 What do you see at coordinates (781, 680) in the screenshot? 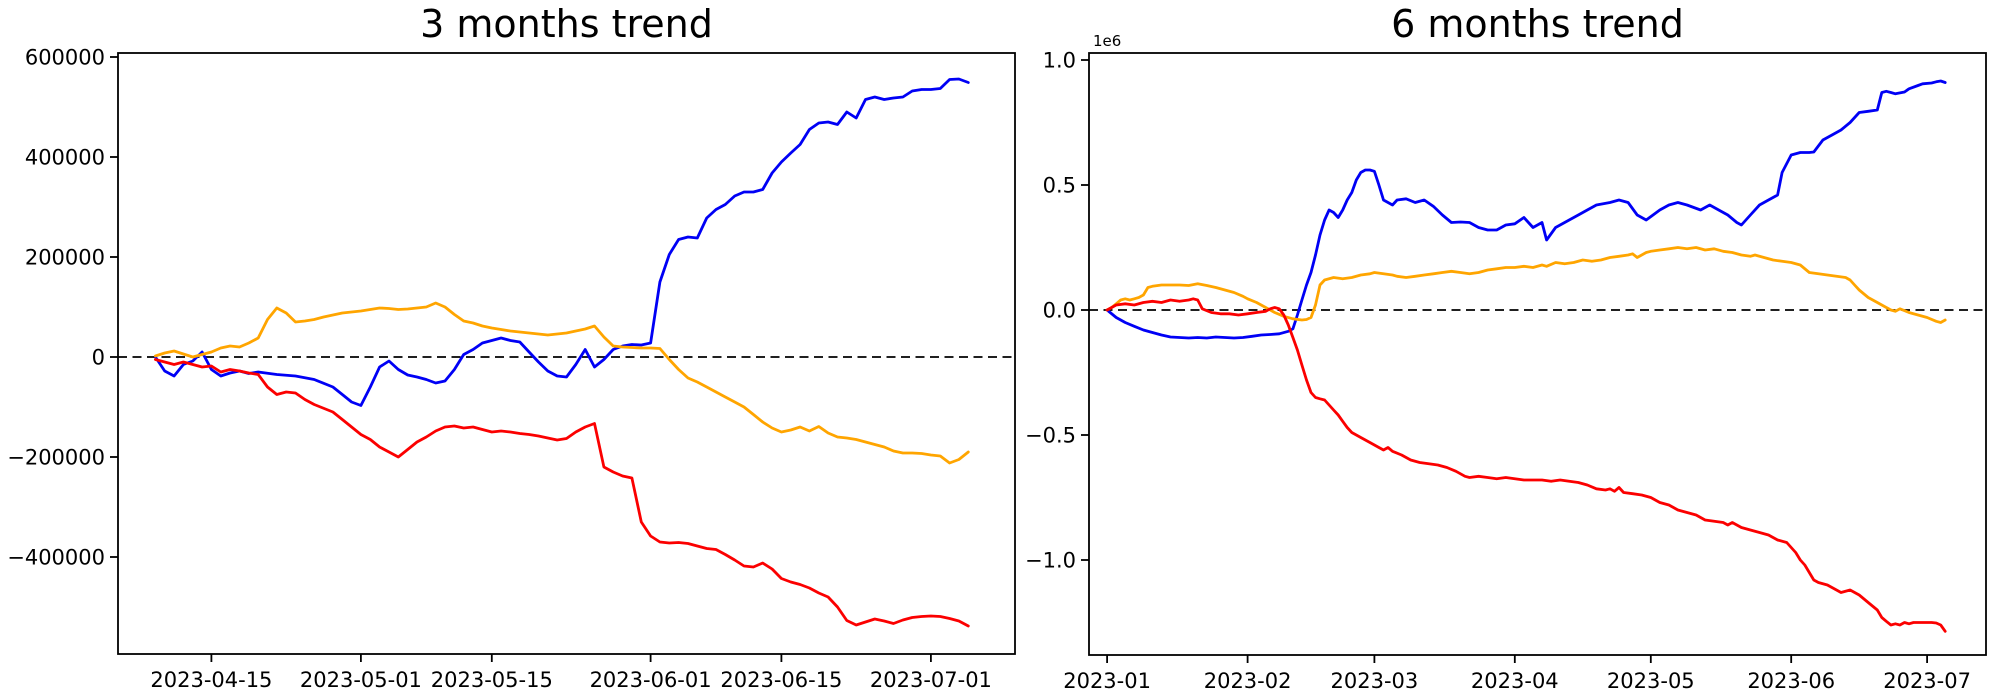
I see `x-tick-label: 2023-06-15` at bounding box center [781, 680].